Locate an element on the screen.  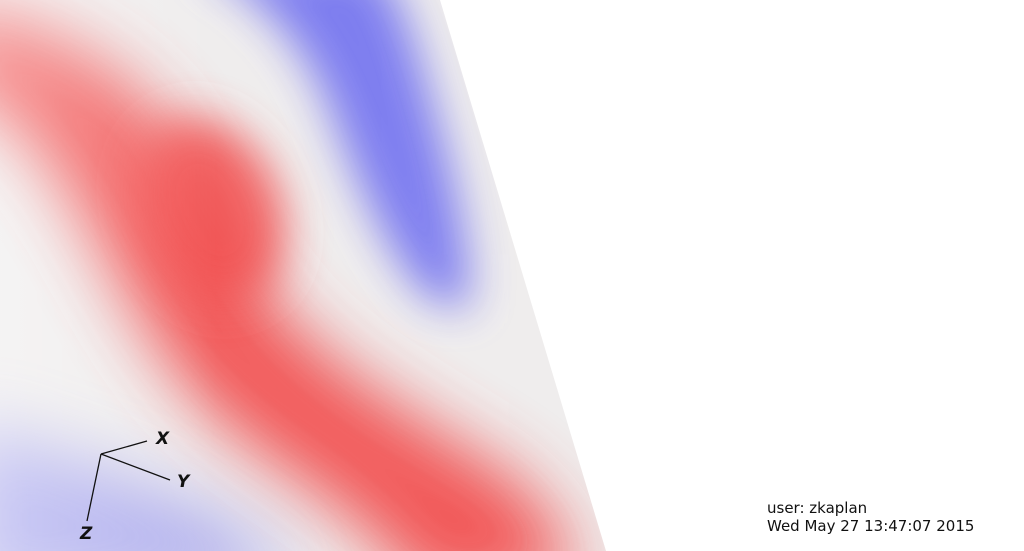
user-annotation: user: zkaplan is located at coordinates (817, 508).